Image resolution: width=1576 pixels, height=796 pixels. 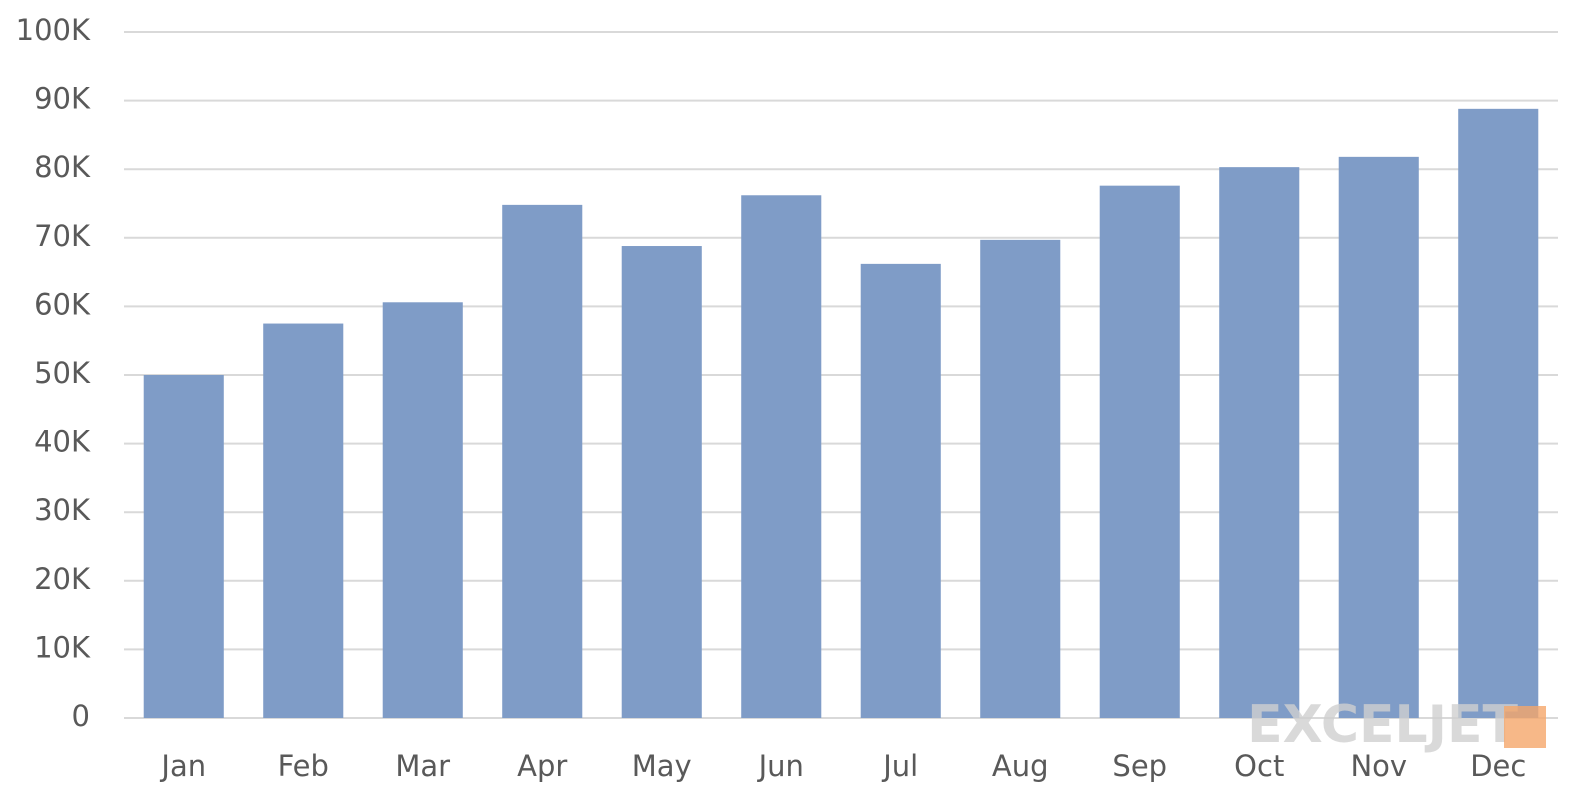 What do you see at coordinates (1378, 766) in the screenshot?
I see `x-tick-label: Nov` at bounding box center [1378, 766].